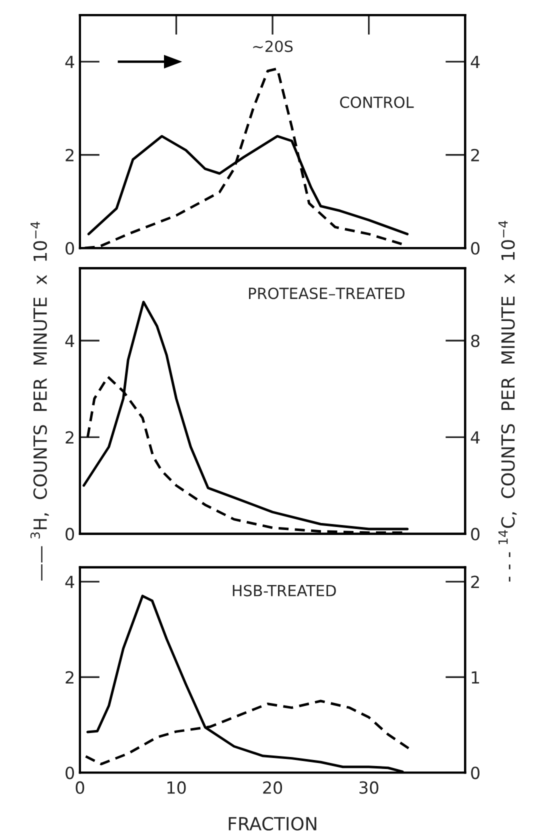  I want to click on y2-tick-label: 1, so click(476, 677).